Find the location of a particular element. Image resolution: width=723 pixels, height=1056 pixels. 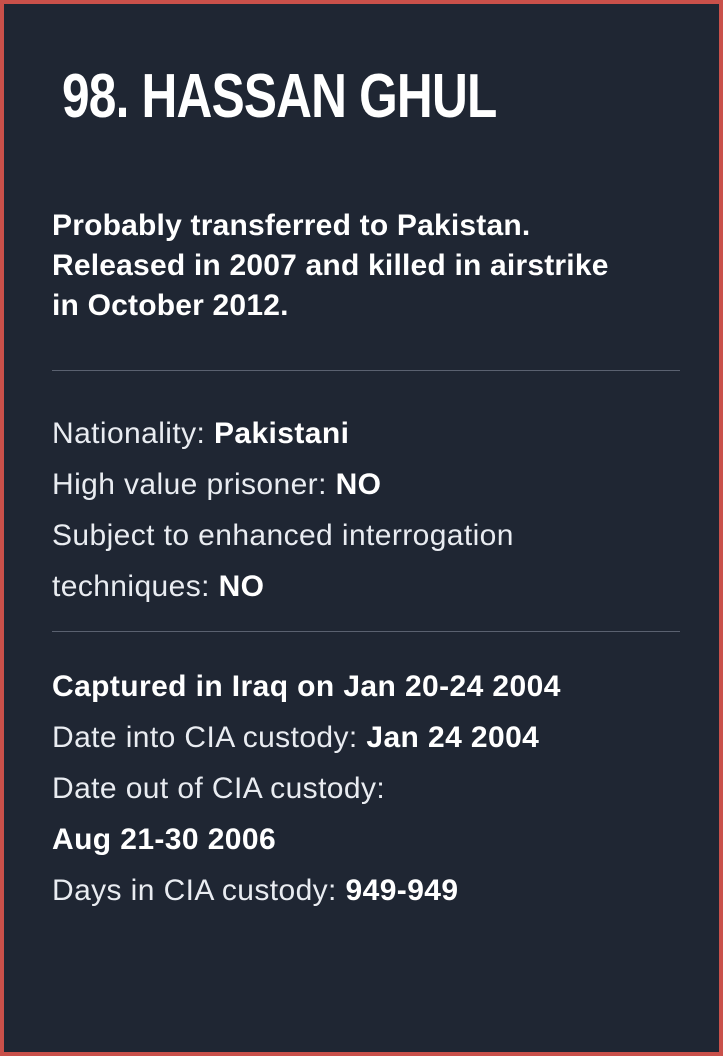

date-in-label: Date into CIA custody: is located at coordinates (205, 737).